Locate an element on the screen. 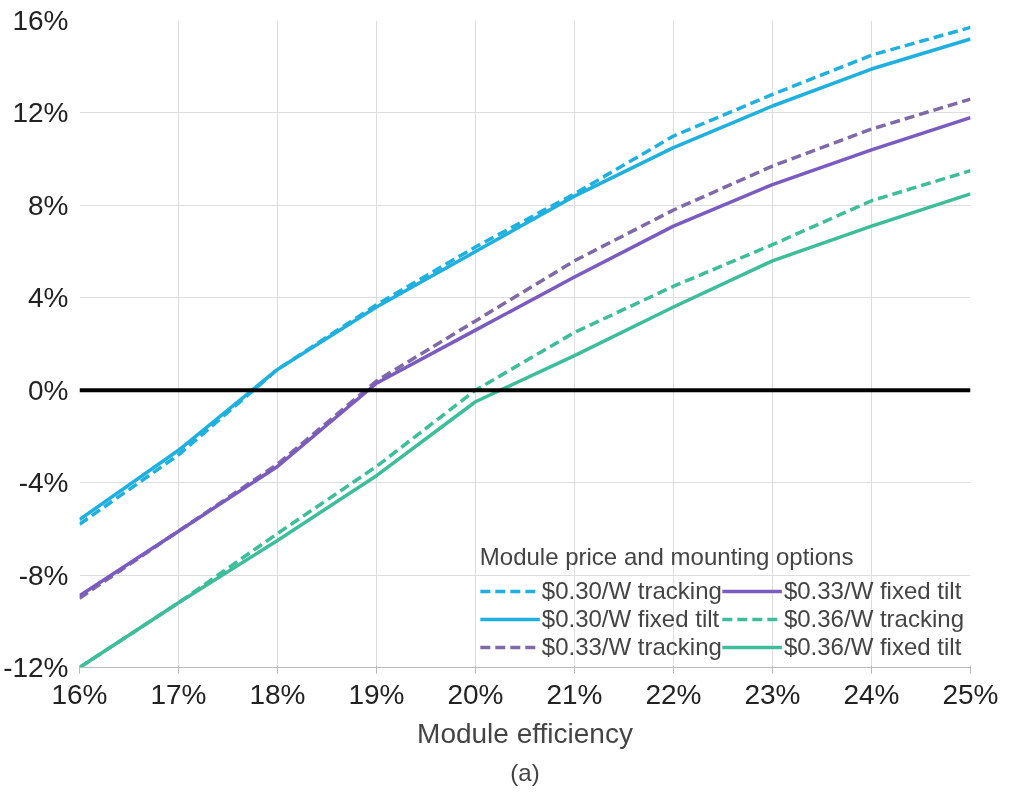 The image size is (1029, 797). y-tick-label: -8% is located at coordinates (43, 575).